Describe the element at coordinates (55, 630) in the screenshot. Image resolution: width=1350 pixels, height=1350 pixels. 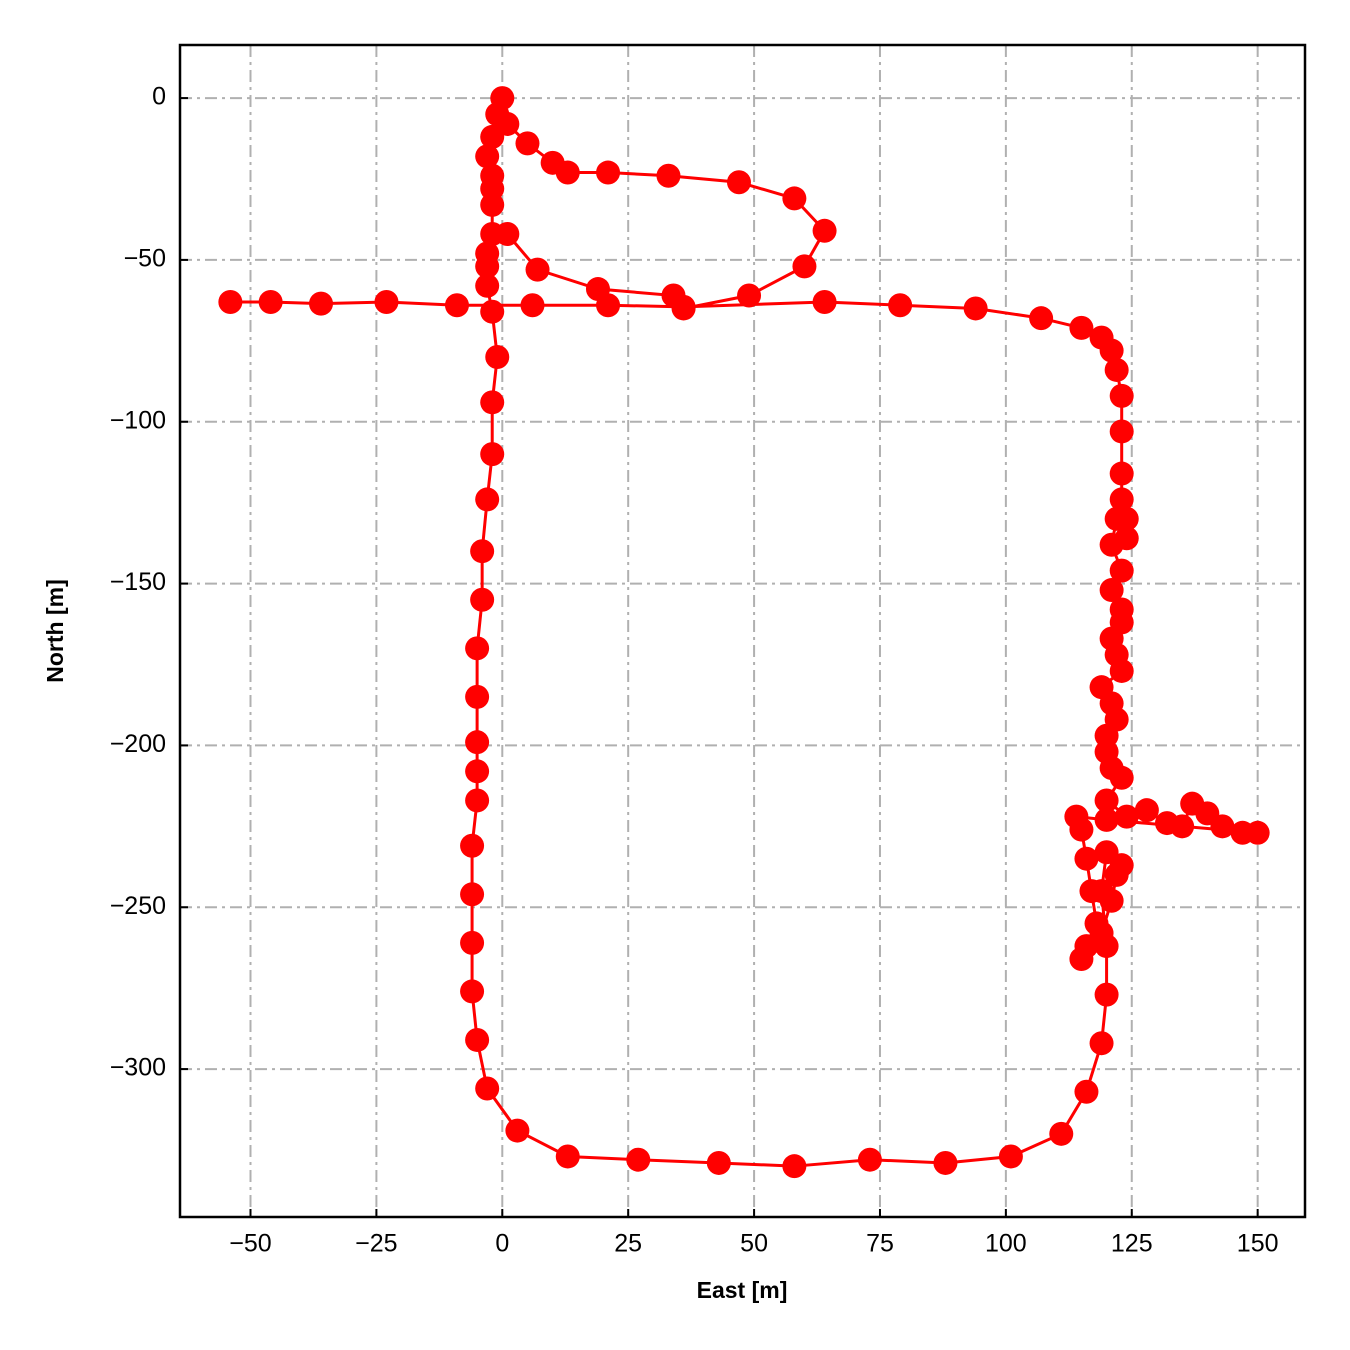
I see `y-axis-label: North [m]` at that location.